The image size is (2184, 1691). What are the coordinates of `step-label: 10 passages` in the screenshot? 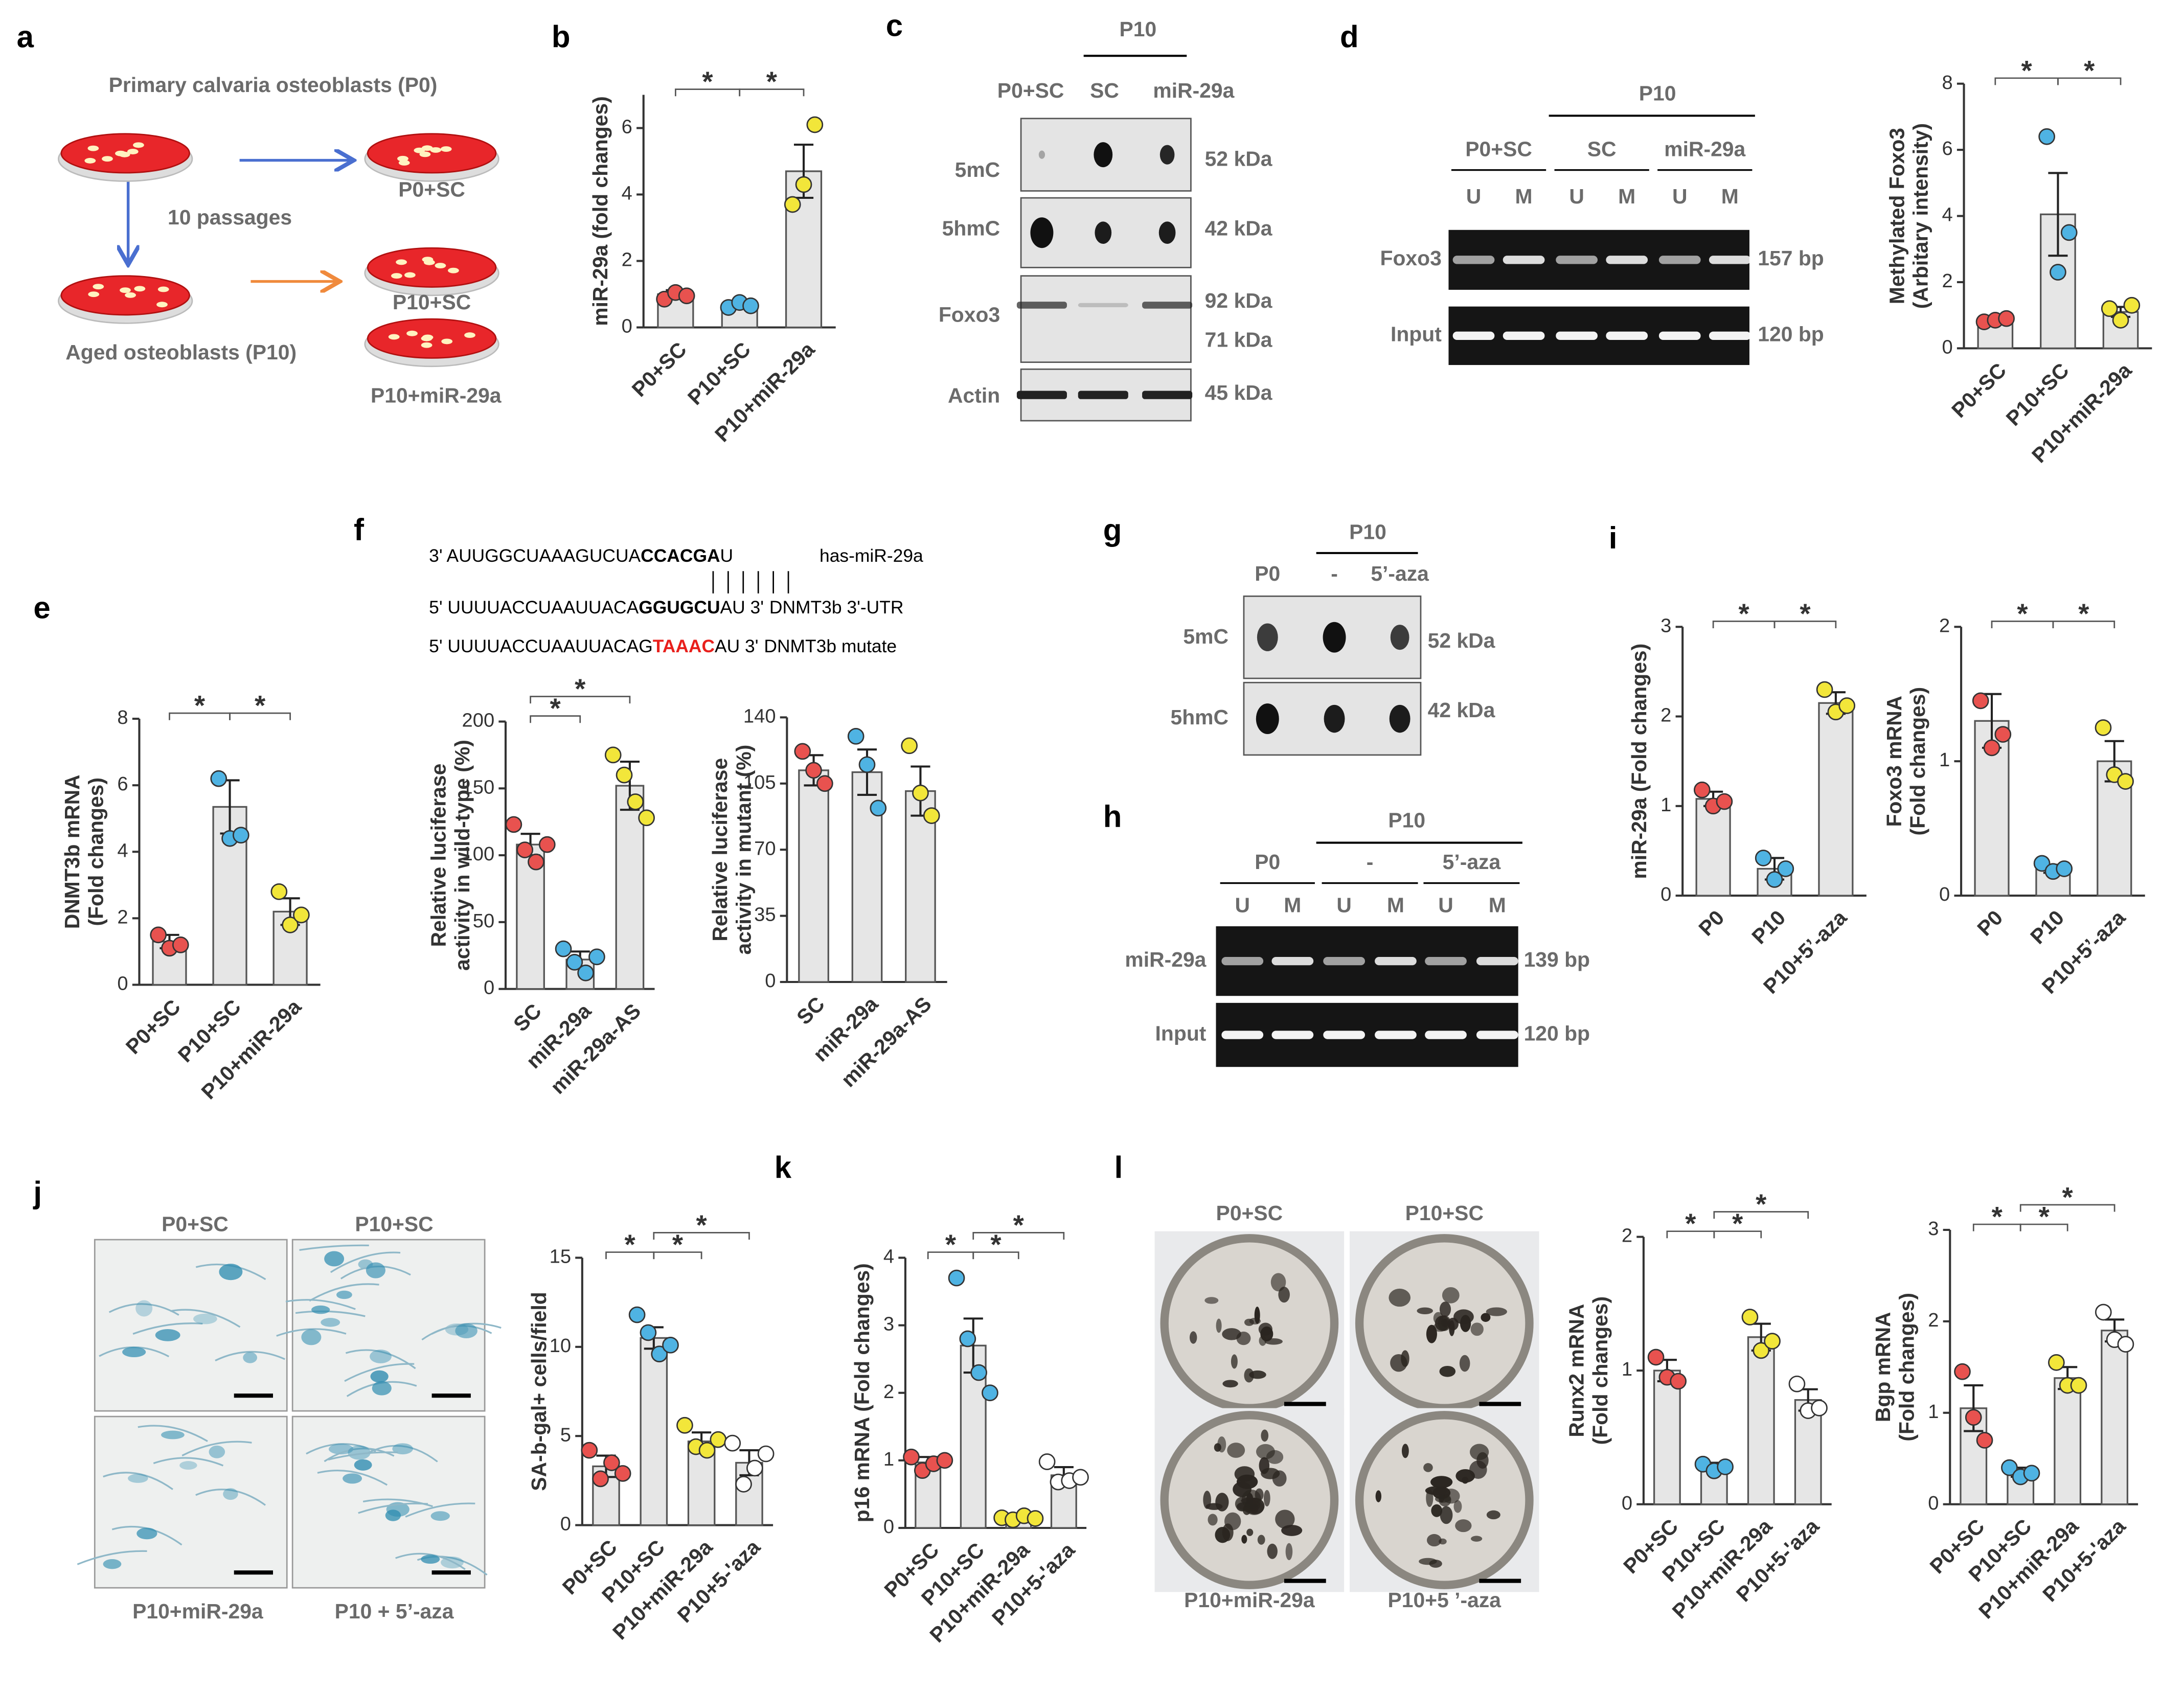 It's located at (230, 217).